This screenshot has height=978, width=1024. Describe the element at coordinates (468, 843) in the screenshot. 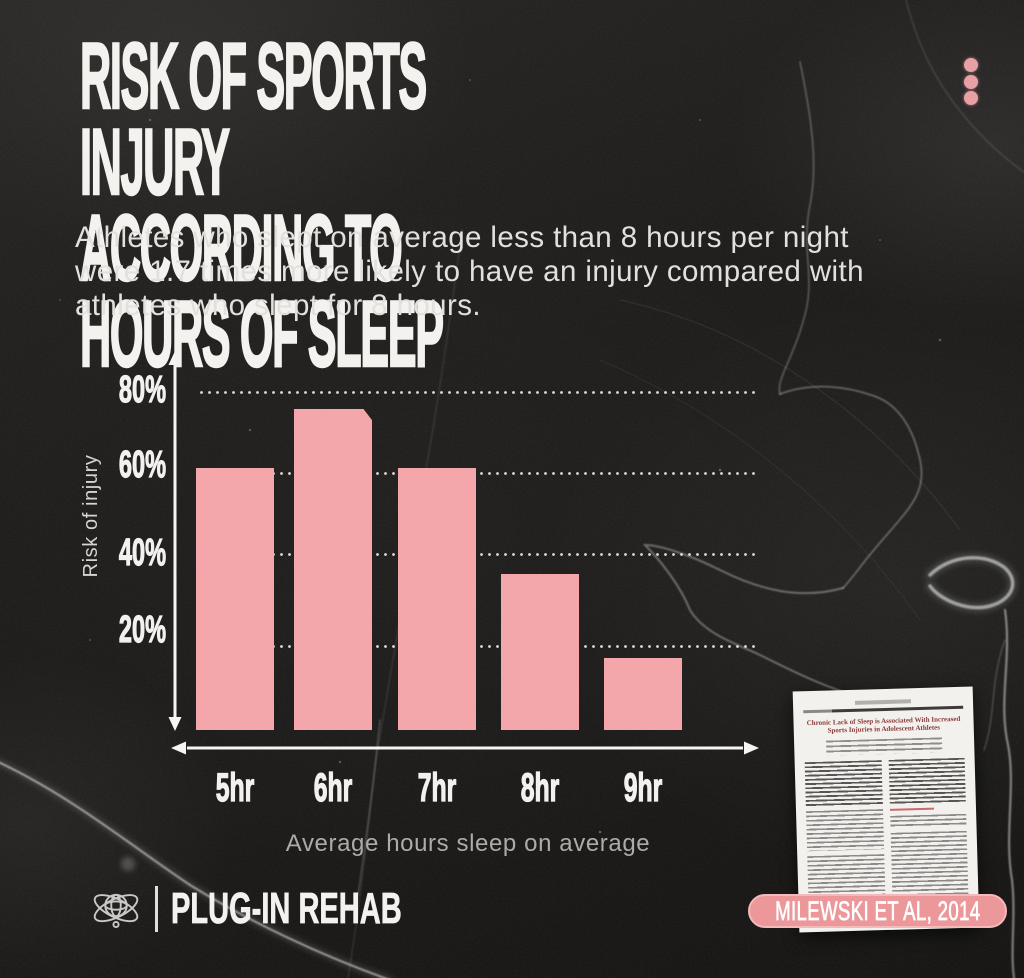

I see `x-axis-title: Average hours sleep on average` at that location.